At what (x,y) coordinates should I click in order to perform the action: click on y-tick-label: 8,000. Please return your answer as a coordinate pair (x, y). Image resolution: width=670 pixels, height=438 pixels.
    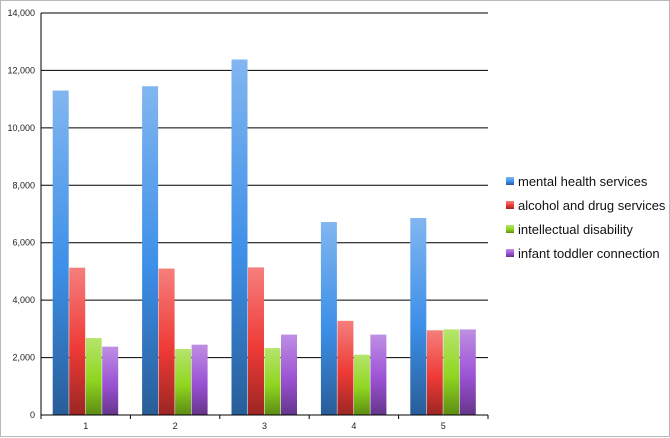
    Looking at the image, I should click on (23, 185).